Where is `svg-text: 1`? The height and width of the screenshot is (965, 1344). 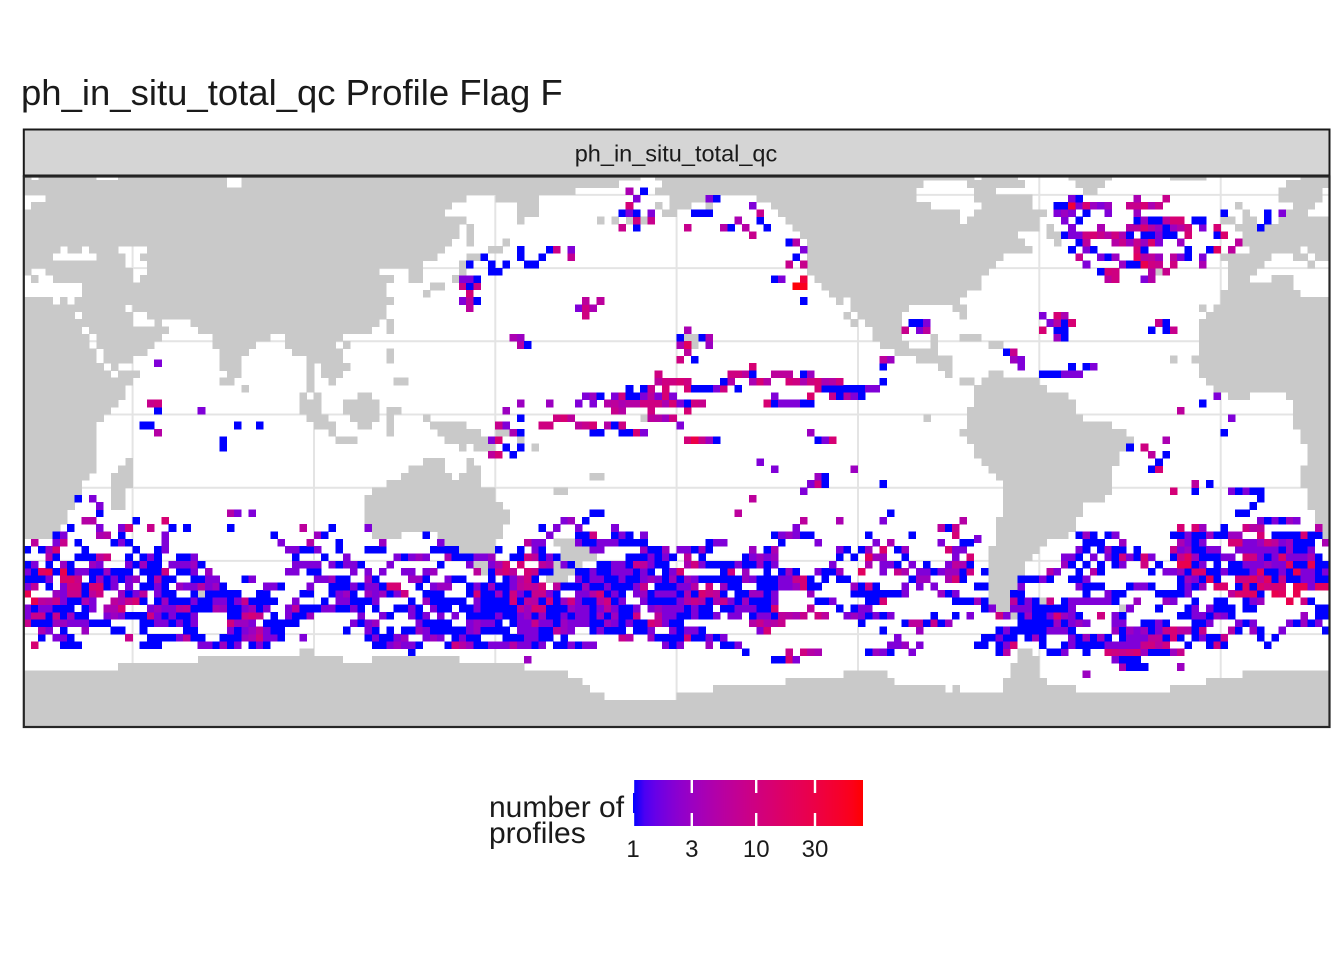
svg-text: 1 is located at coordinates (632, 849).